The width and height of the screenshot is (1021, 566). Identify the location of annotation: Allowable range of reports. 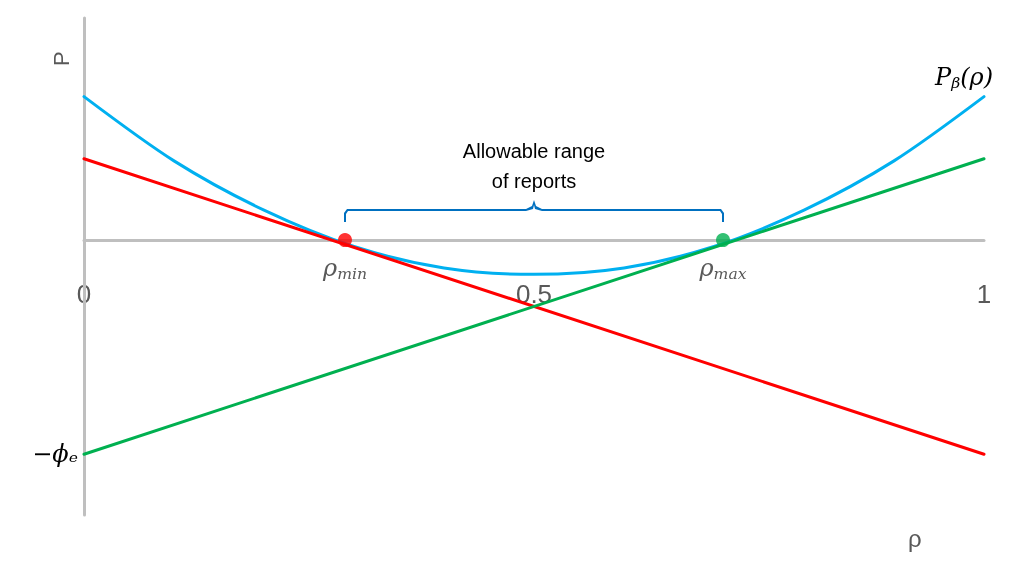
(534, 166).